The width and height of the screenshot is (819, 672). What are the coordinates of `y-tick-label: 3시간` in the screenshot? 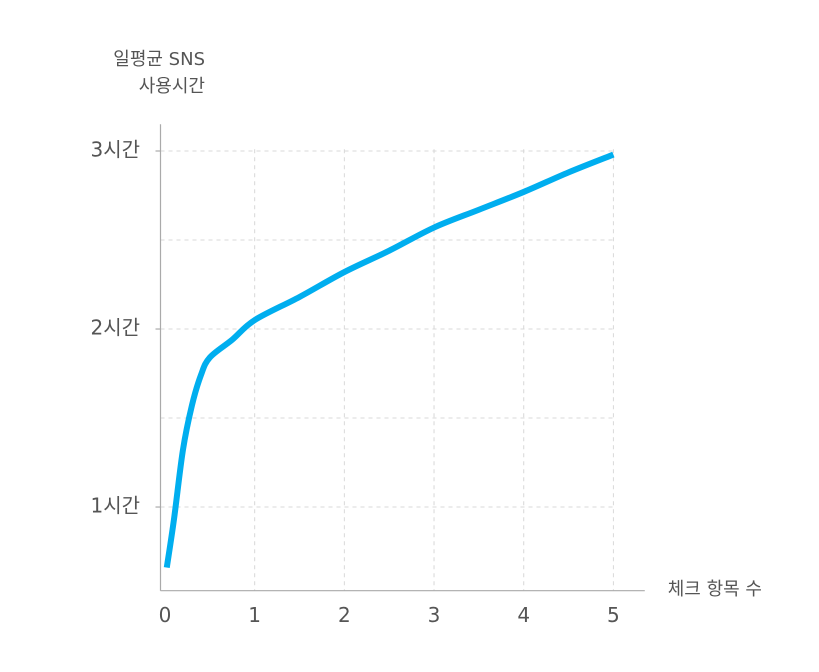 It's located at (115, 150).